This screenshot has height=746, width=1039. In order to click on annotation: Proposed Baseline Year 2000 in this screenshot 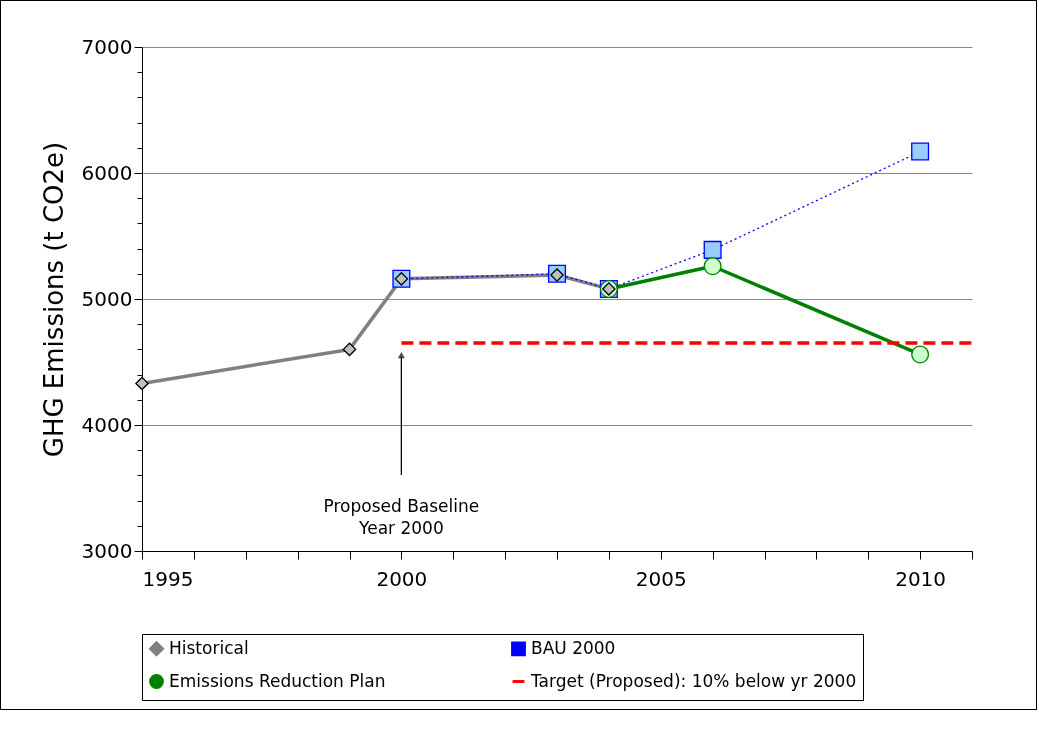, I will do `click(401, 517)`.